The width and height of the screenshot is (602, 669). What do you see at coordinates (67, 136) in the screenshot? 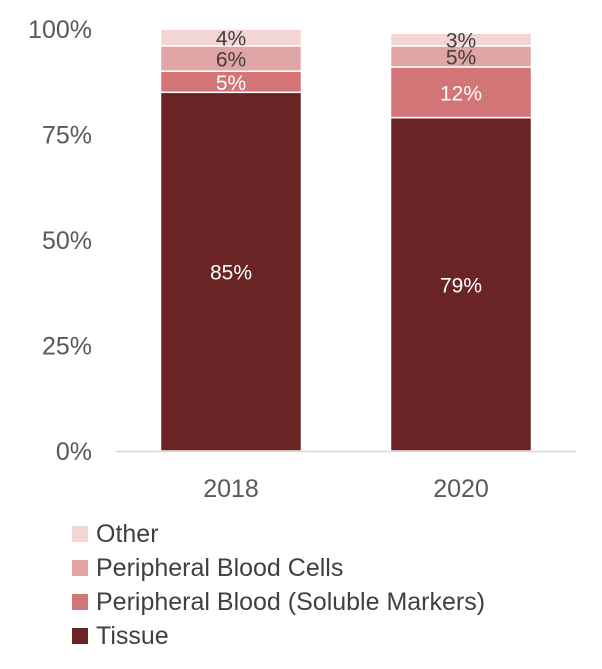
I see `y-tick-label: 75%` at bounding box center [67, 136].